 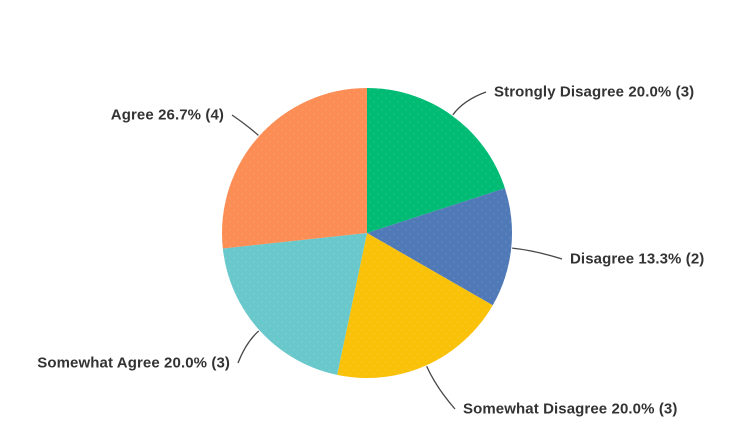 What do you see at coordinates (133, 363) in the screenshot?
I see `slice-label-somewhat-agree: Somewhat Agree 20.0% (3)` at bounding box center [133, 363].